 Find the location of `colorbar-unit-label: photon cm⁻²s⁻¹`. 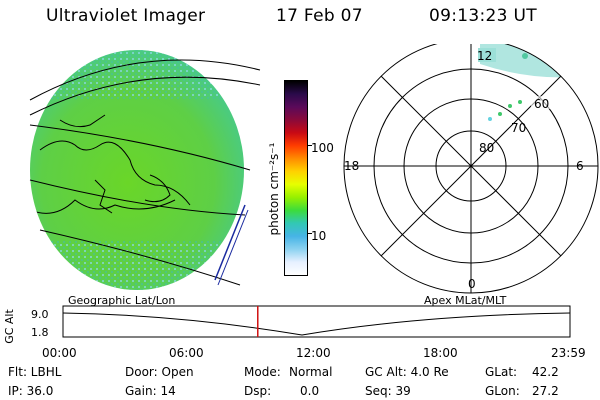

colorbar-unit-label: photon cm⁻²s⁻¹ is located at coordinates (274, 189).